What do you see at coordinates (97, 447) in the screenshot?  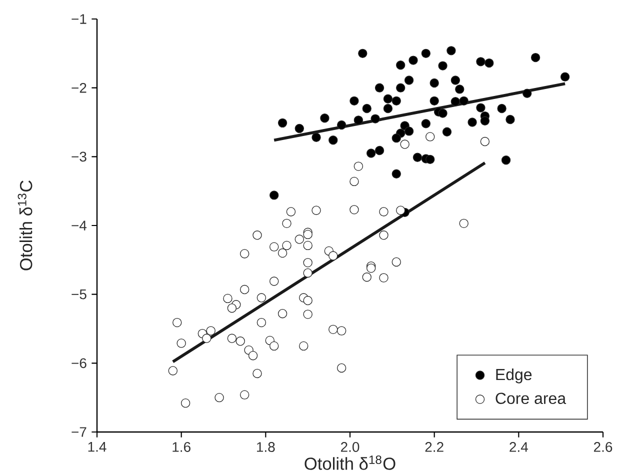 I see `x-tick-label: 1.4` at bounding box center [97, 447].